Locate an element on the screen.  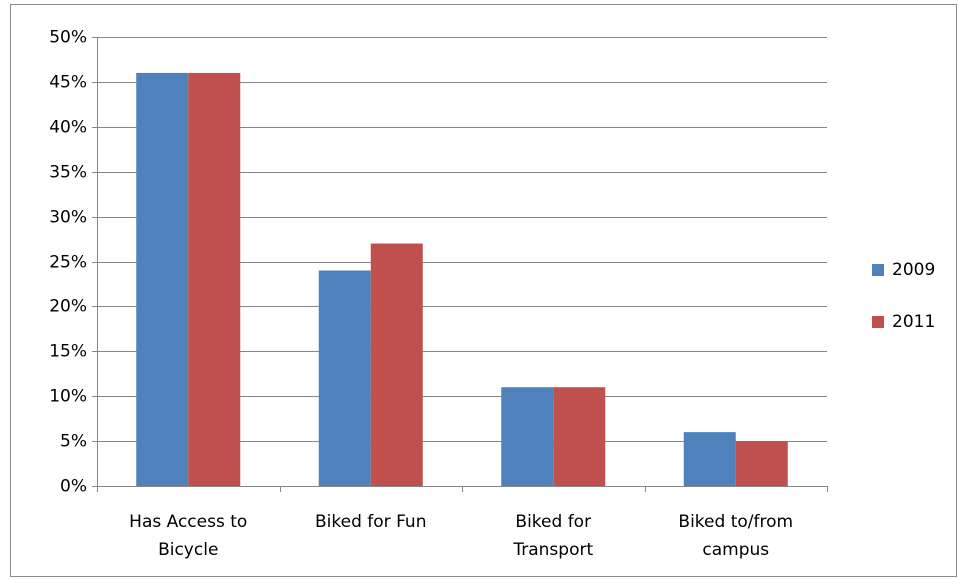
y-tick-label: 35% is located at coordinates (68, 173).